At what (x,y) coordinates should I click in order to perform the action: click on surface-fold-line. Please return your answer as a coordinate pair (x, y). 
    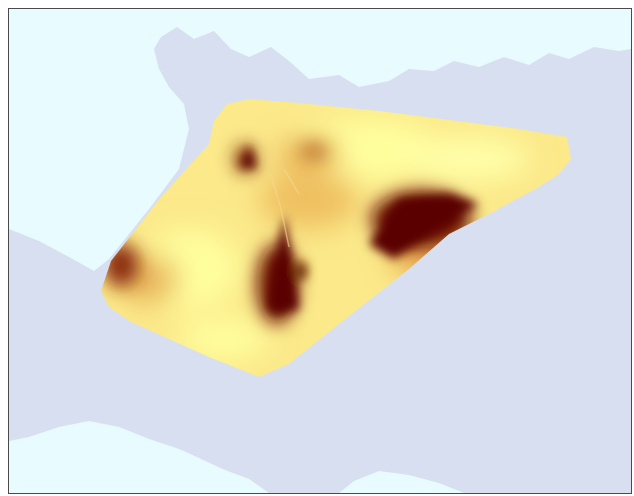
    Looking at the image, I should click on (285, 208).